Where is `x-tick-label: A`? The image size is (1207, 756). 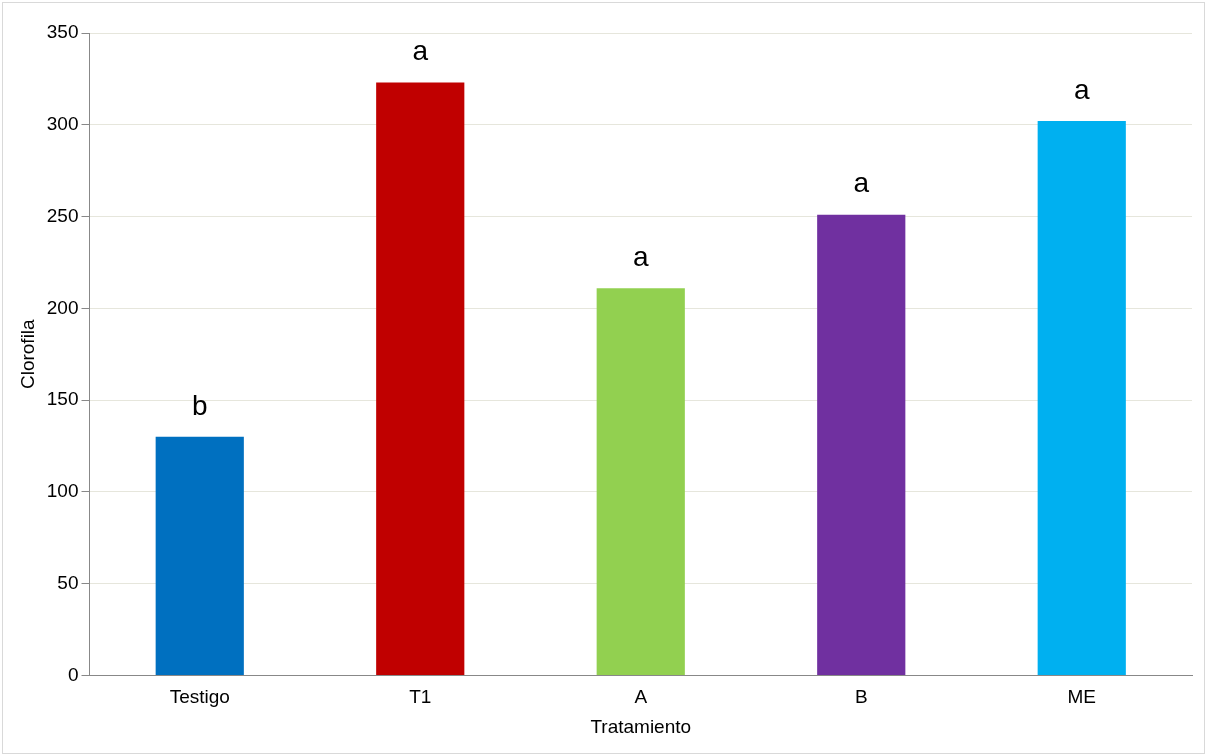 x-tick-label: A is located at coordinates (641, 697).